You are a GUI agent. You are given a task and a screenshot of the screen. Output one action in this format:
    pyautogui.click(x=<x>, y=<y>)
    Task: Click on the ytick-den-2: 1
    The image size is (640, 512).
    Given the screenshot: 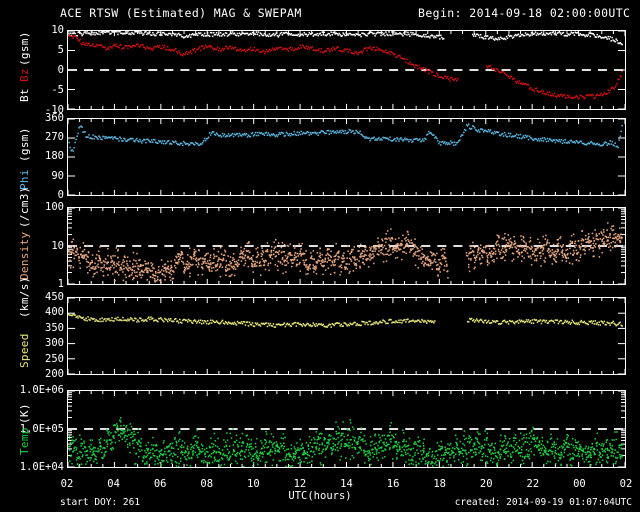 What is the action you would take?
    pyautogui.click(x=60, y=284)
    